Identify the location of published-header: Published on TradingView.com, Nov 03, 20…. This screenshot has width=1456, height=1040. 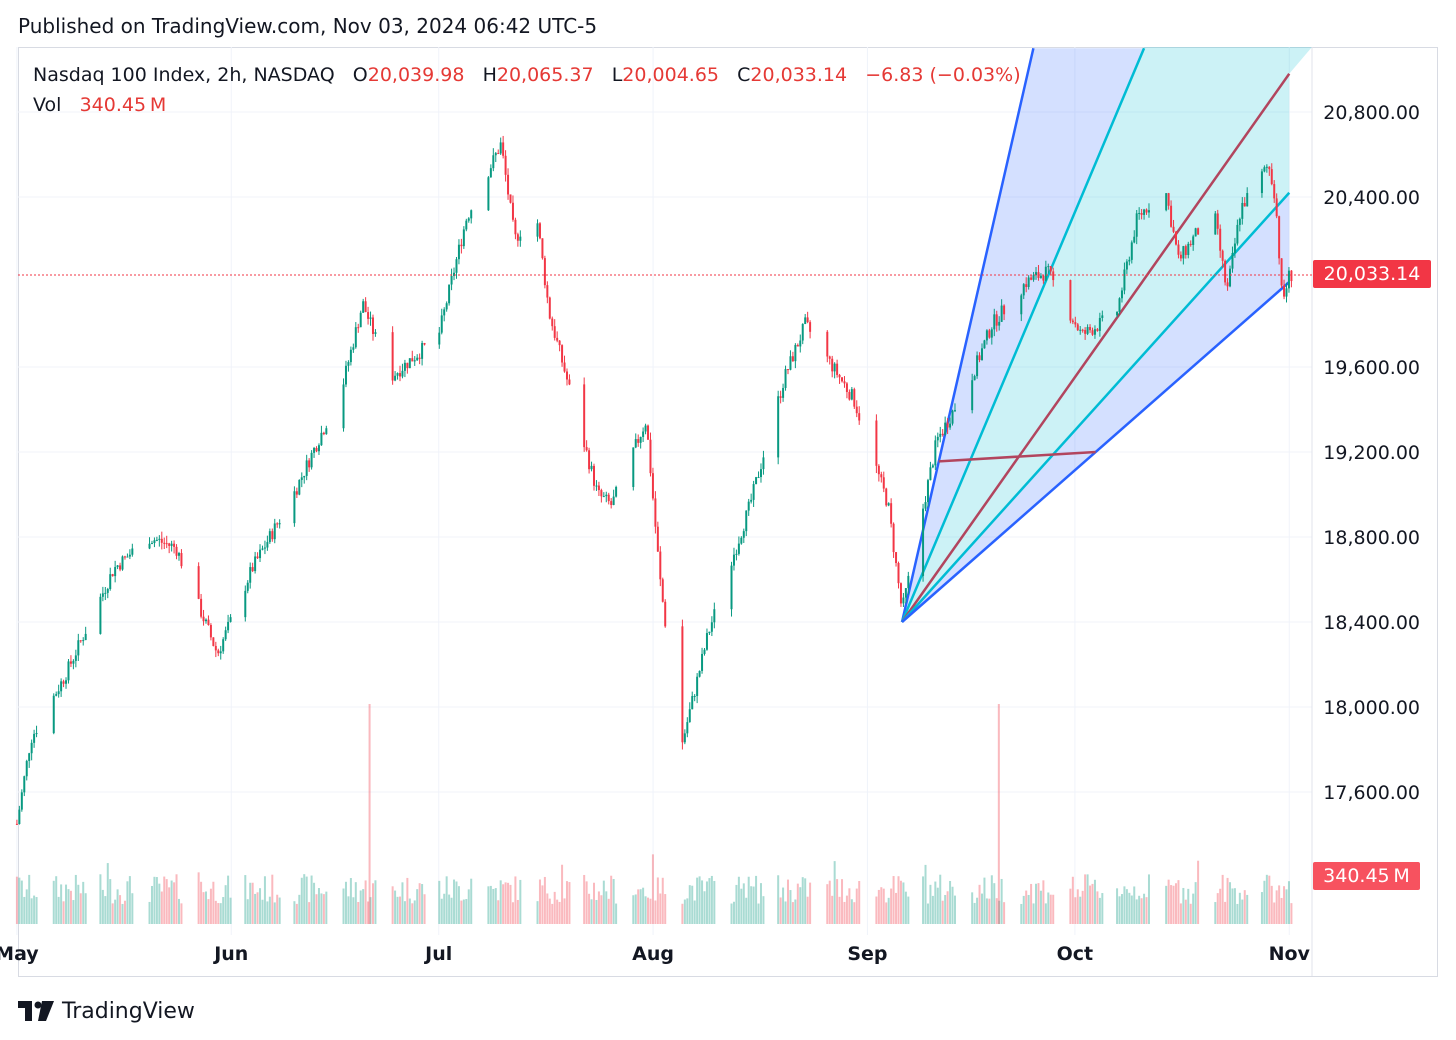
(308, 26).